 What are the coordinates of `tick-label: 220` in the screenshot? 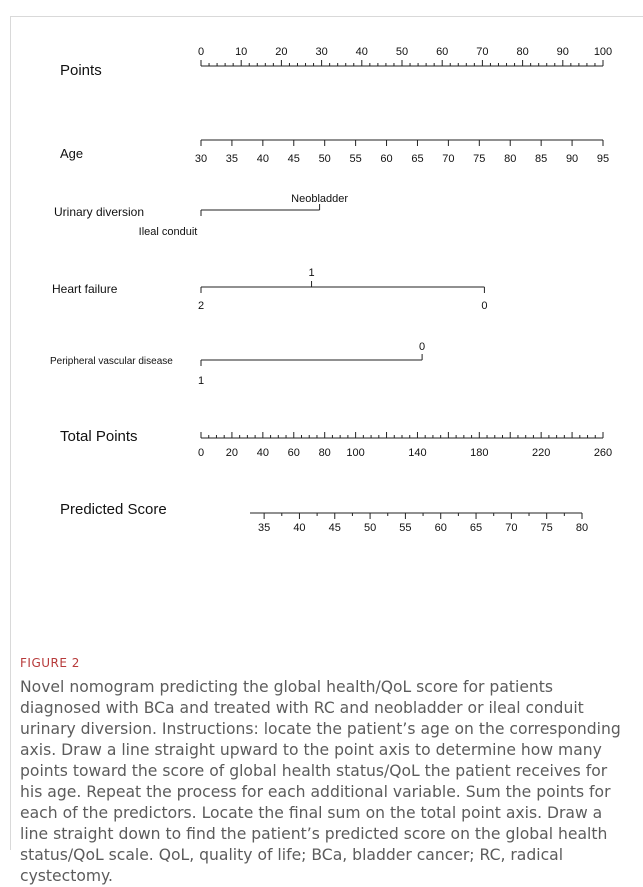 It's located at (541, 453).